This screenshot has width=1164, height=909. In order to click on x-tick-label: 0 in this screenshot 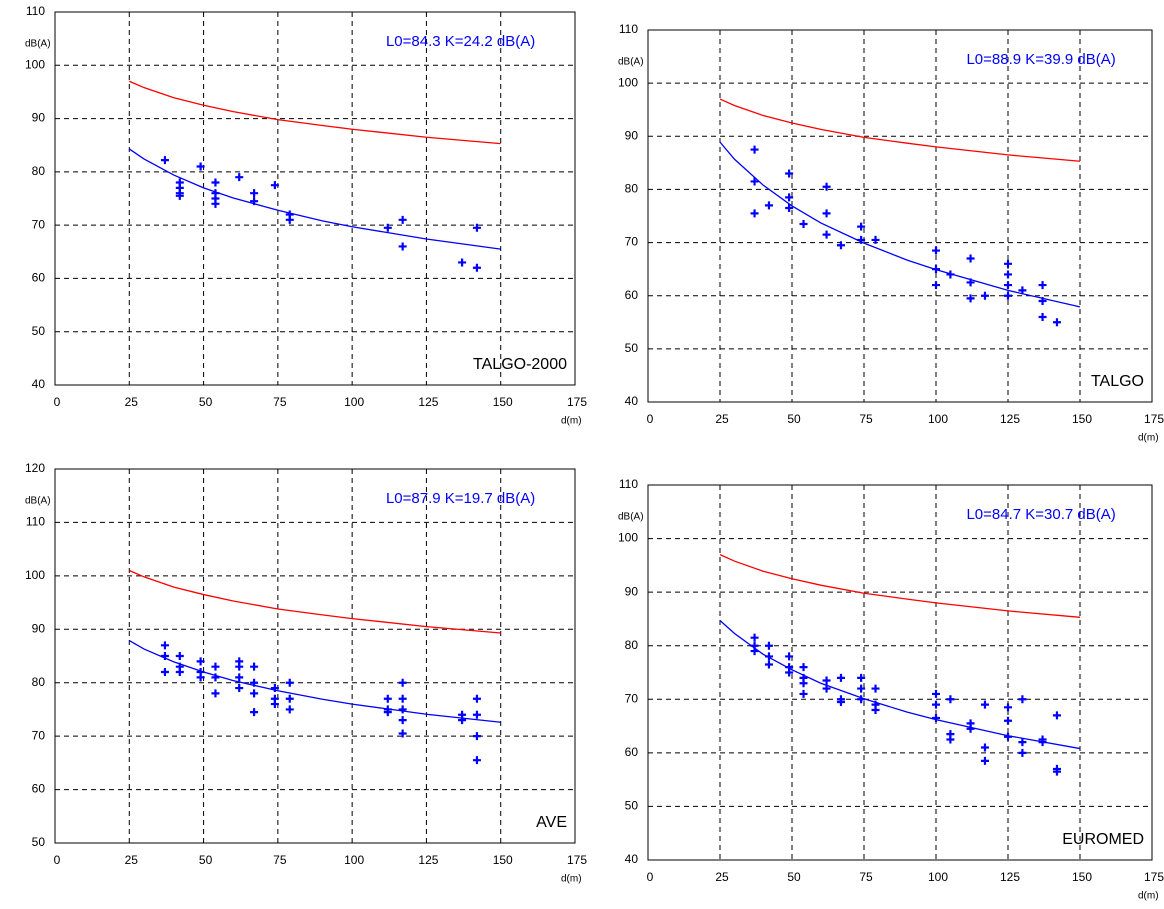, I will do `click(650, 877)`.